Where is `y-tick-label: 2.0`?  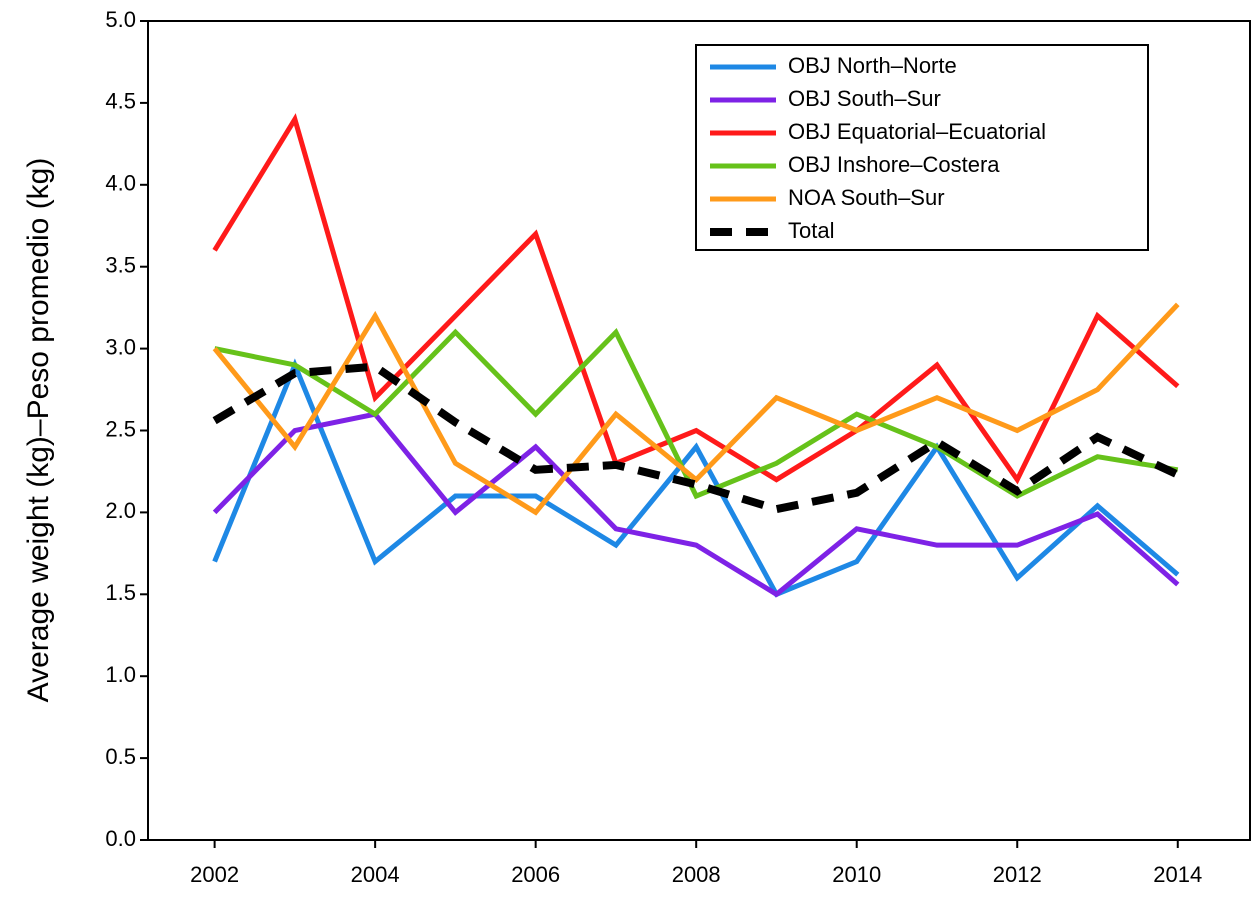 y-tick-label: 2.0 is located at coordinates (120, 510).